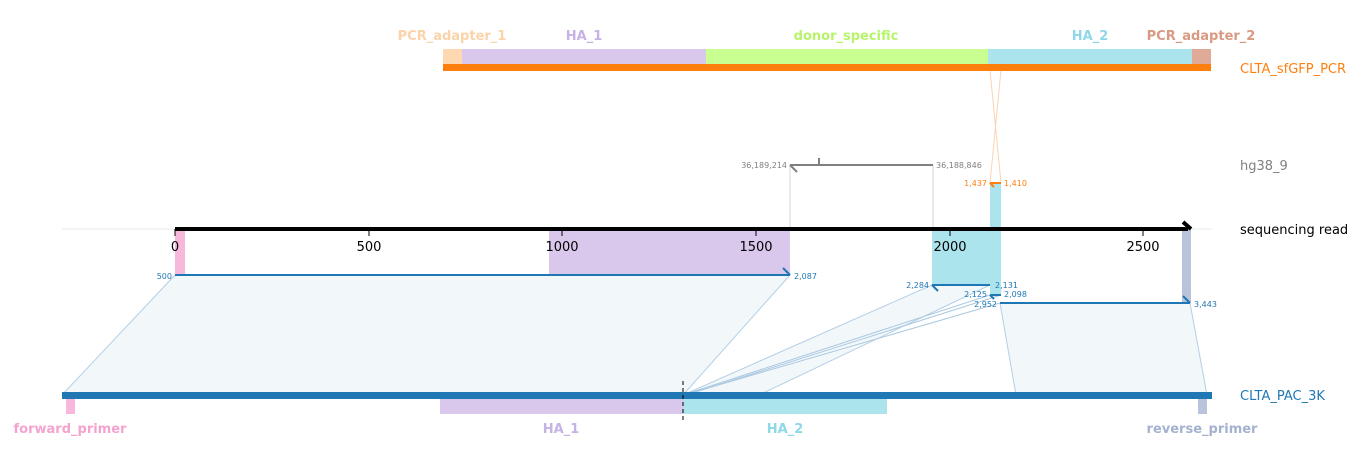 The height and width of the screenshot is (464, 1365). Describe the element at coordinates (180, 252) in the screenshot. I see `read-highlight-forward-primer` at that location.